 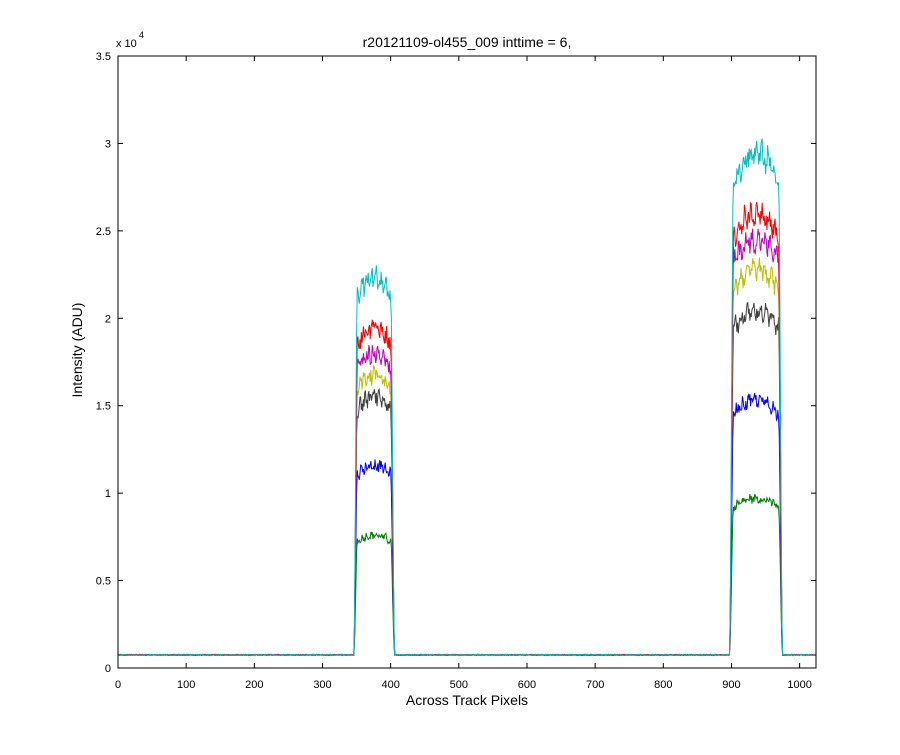 What do you see at coordinates (108, 319) in the screenshot?
I see `y-tick-label: 2` at bounding box center [108, 319].